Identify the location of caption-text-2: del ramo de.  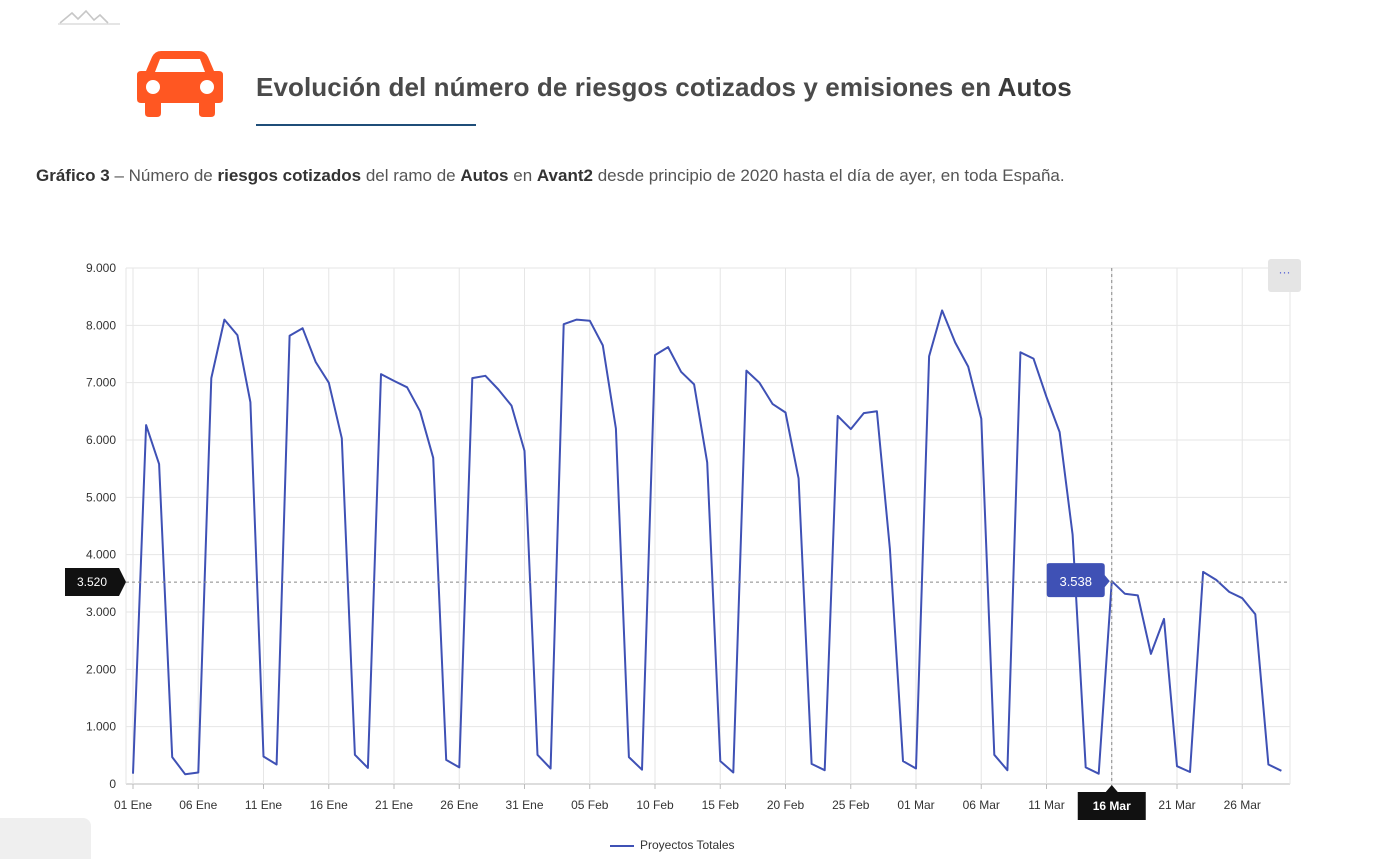
(410, 175).